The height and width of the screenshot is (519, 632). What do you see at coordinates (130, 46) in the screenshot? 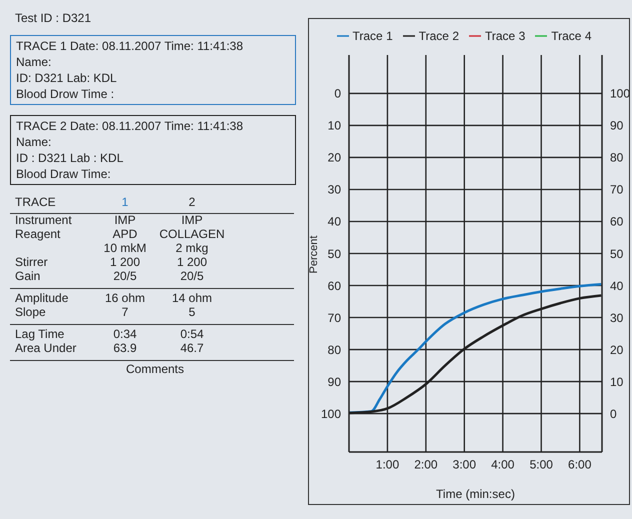
I see `text: TRACE 1 Date: 08.11.2007 Time: 11:41:38` at bounding box center [130, 46].